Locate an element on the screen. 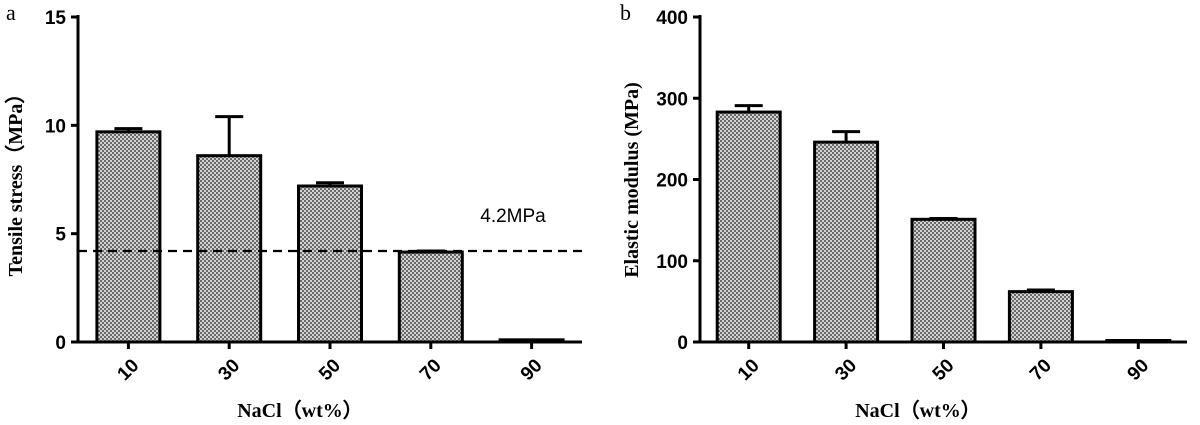  y-axis-title-a: Tensile stress（MPa） is located at coordinates (15, 180).